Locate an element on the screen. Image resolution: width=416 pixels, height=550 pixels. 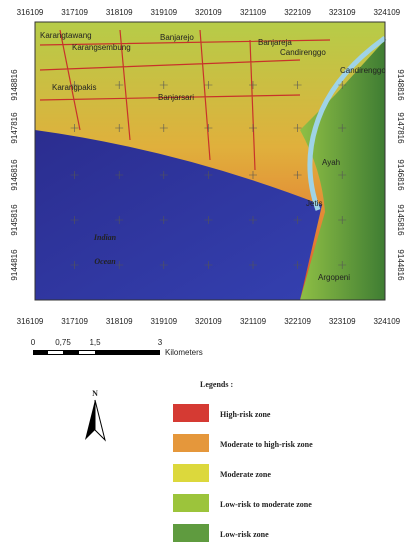
y-label-right: 9147816 is located at coordinates (400, 128).